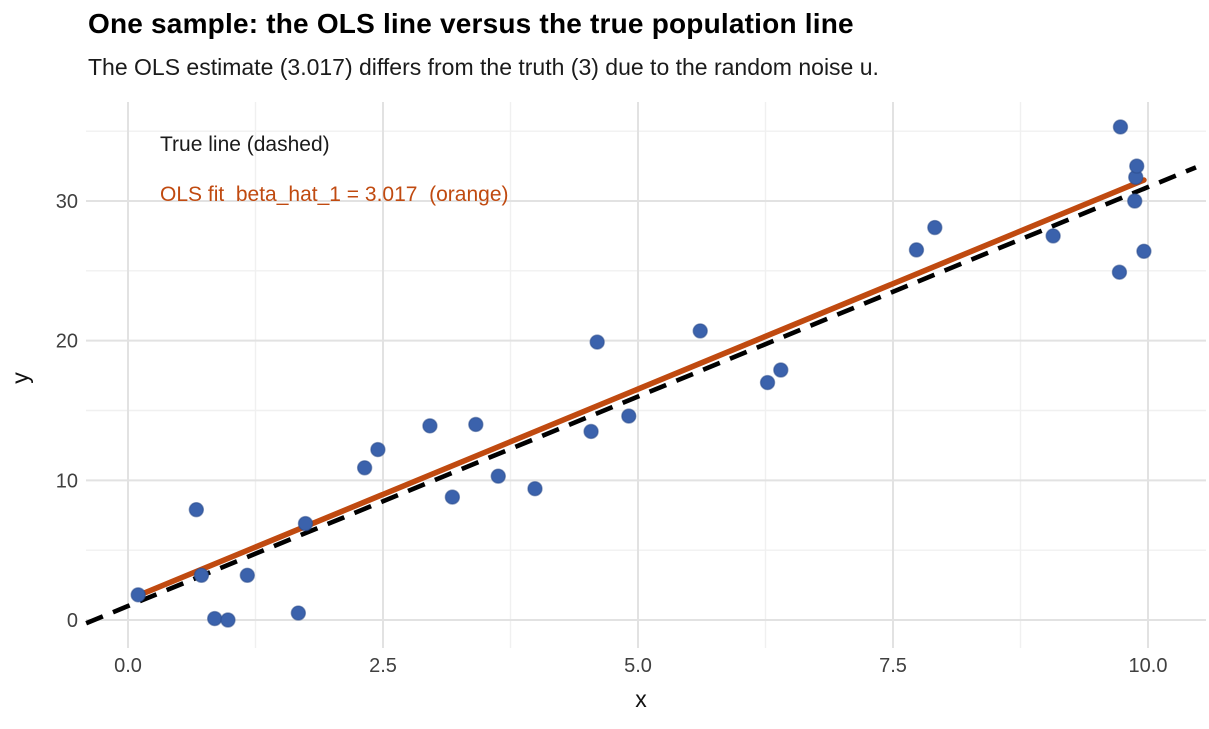 The width and height of the screenshot is (1209, 729). What do you see at coordinates (67, 481) in the screenshot?
I see `y-tick-label: 10` at bounding box center [67, 481].